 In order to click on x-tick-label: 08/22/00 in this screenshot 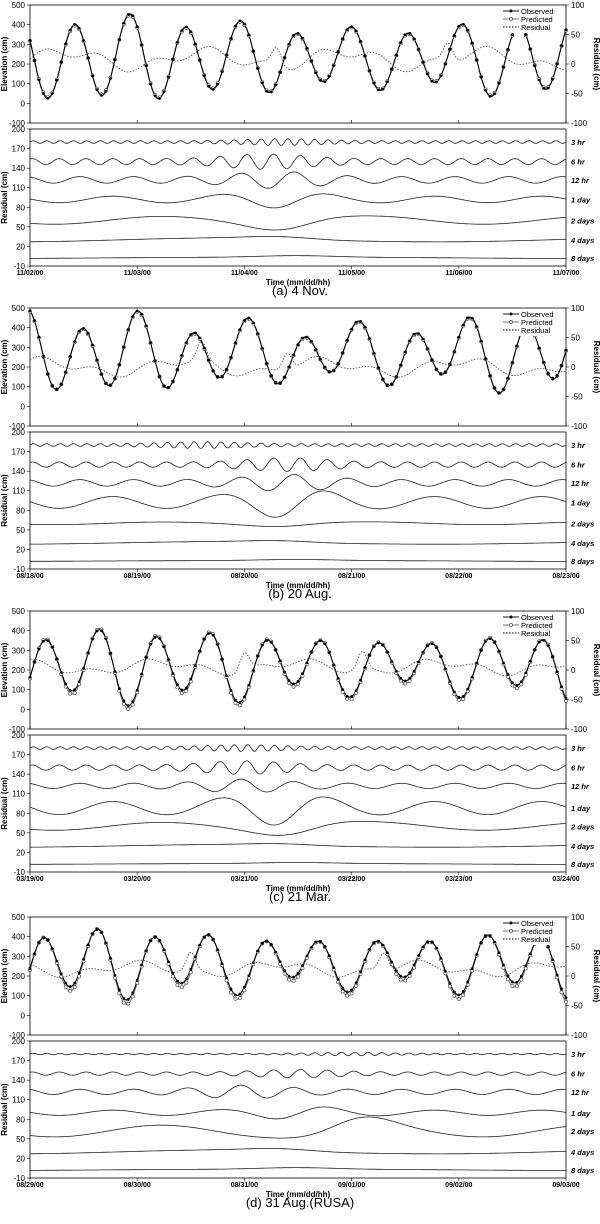, I will do `click(458, 576)`.